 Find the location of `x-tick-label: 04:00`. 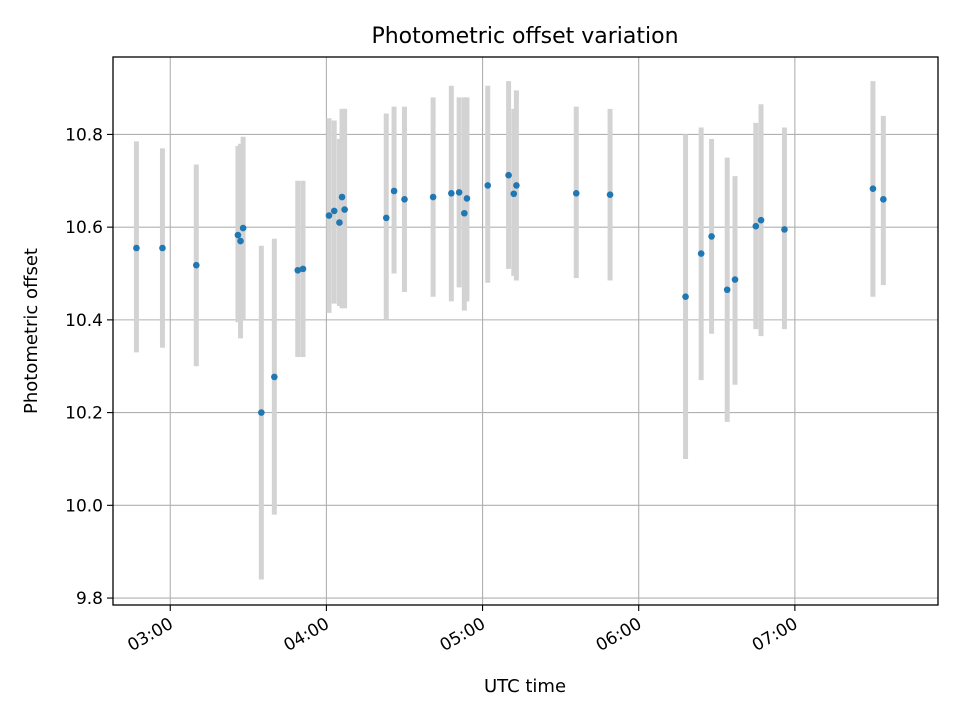

x-tick-label: 04:00 is located at coordinates (306, 635).